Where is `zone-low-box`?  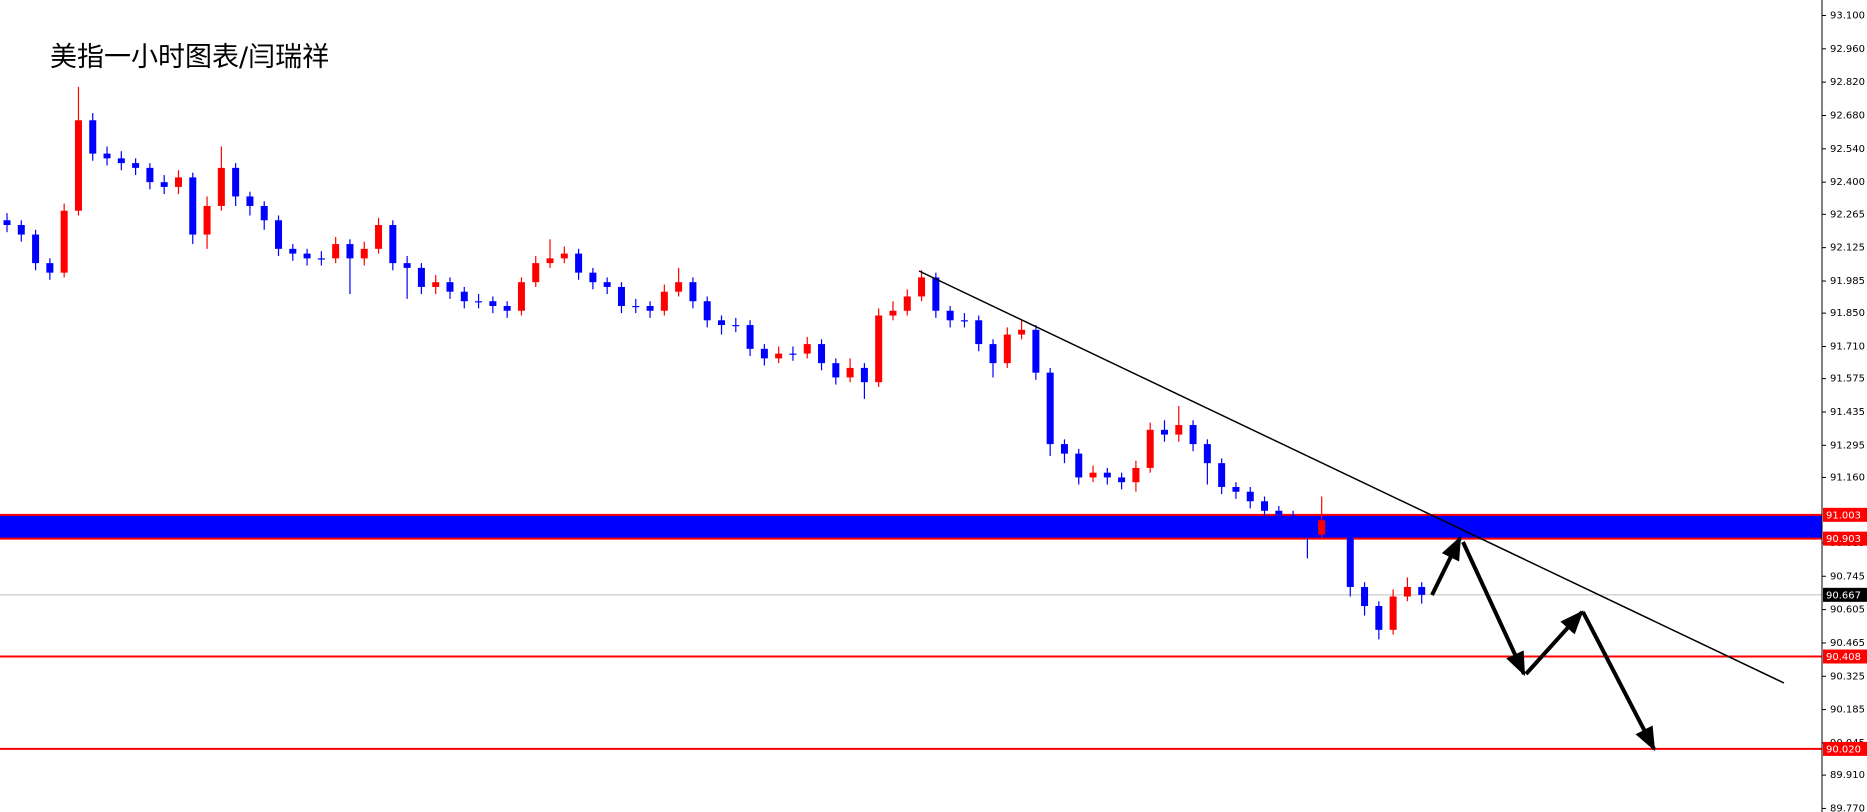 zone-low-box is located at coordinates (1845, 538).